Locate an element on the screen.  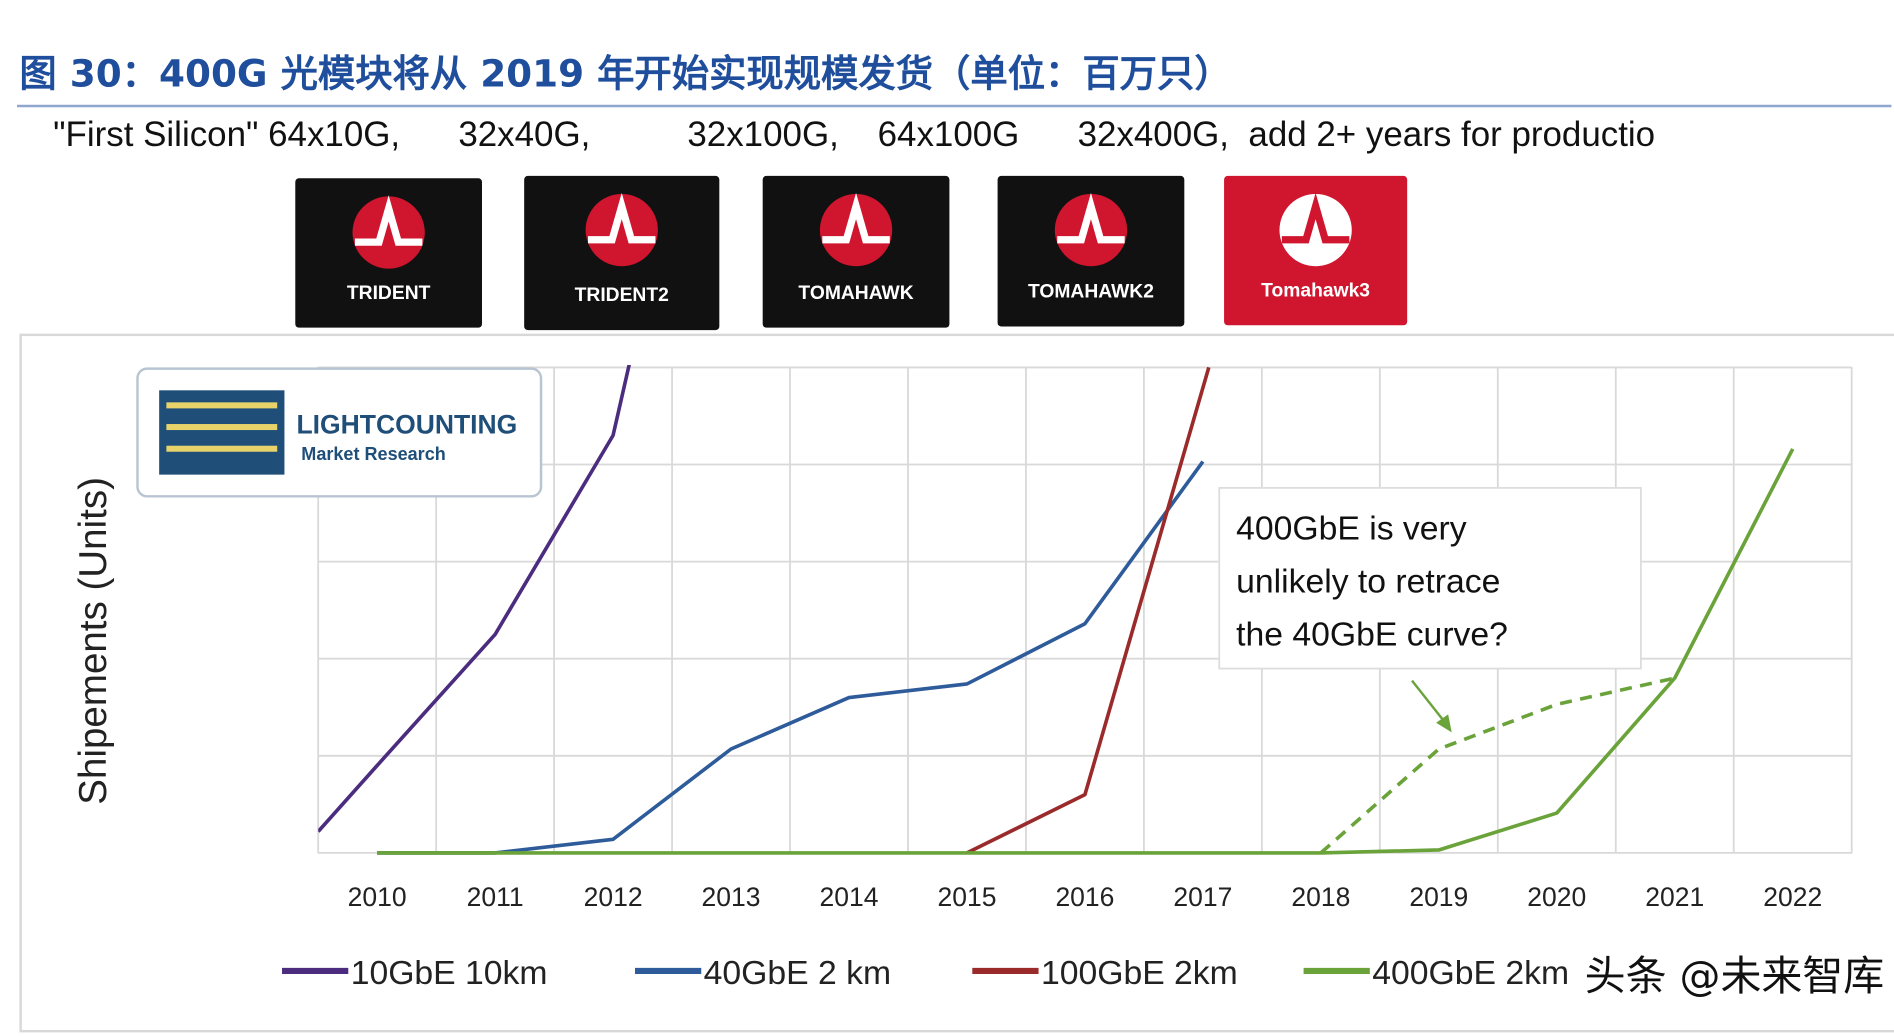
x-tick-label: 2014 is located at coordinates (849, 897).